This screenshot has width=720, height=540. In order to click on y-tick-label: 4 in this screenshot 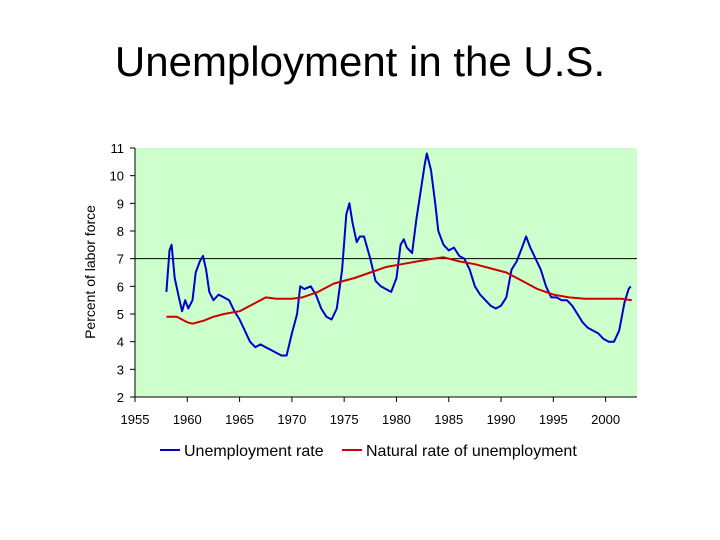, I will do `click(120, 342)`.